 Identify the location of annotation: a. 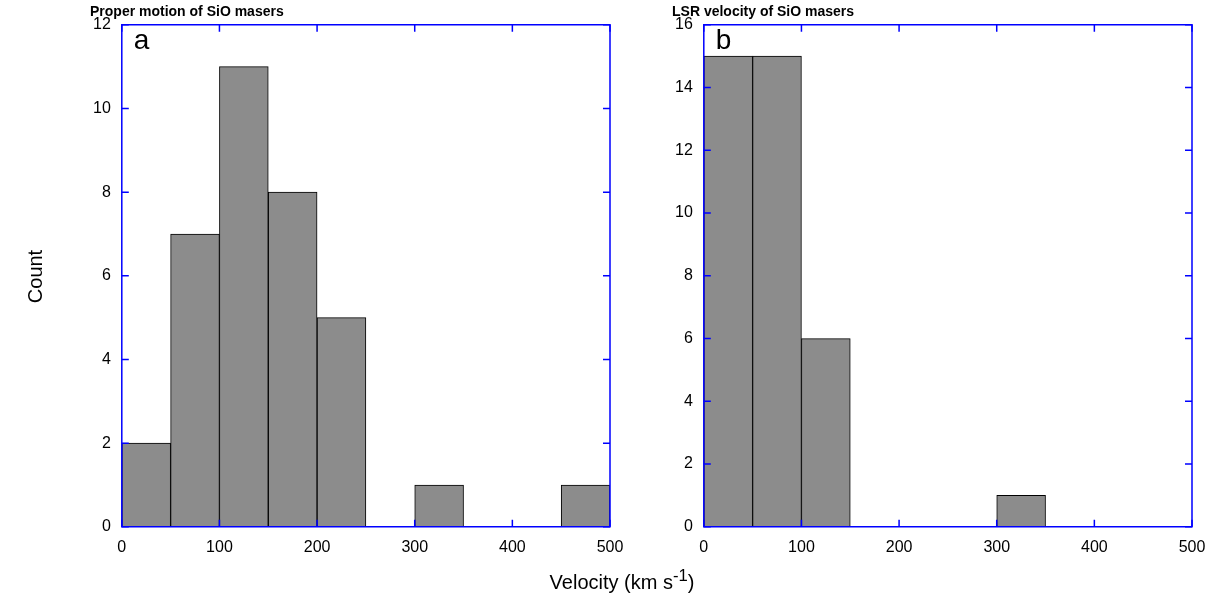
(141, 39).